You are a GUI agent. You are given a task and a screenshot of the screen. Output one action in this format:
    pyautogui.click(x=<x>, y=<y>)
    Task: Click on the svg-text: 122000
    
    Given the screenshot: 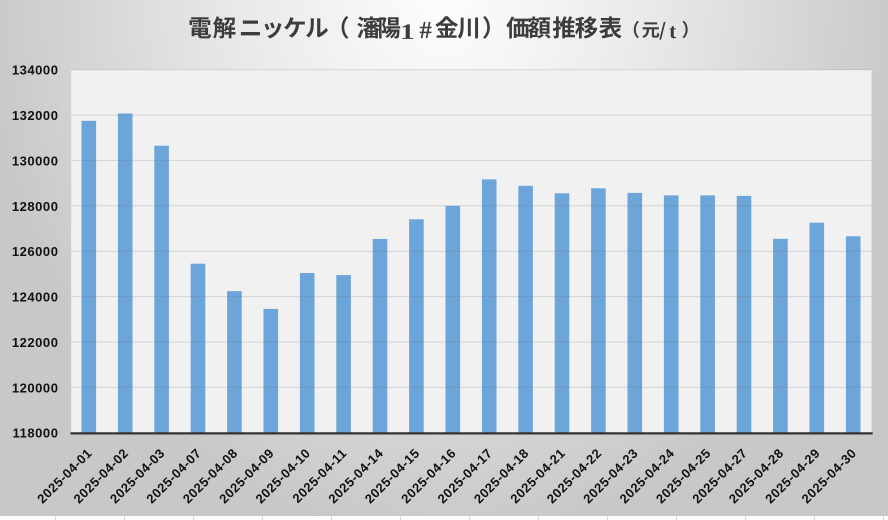 What is the action you would take?
    pyautogui.click(x=35, y=342)
    